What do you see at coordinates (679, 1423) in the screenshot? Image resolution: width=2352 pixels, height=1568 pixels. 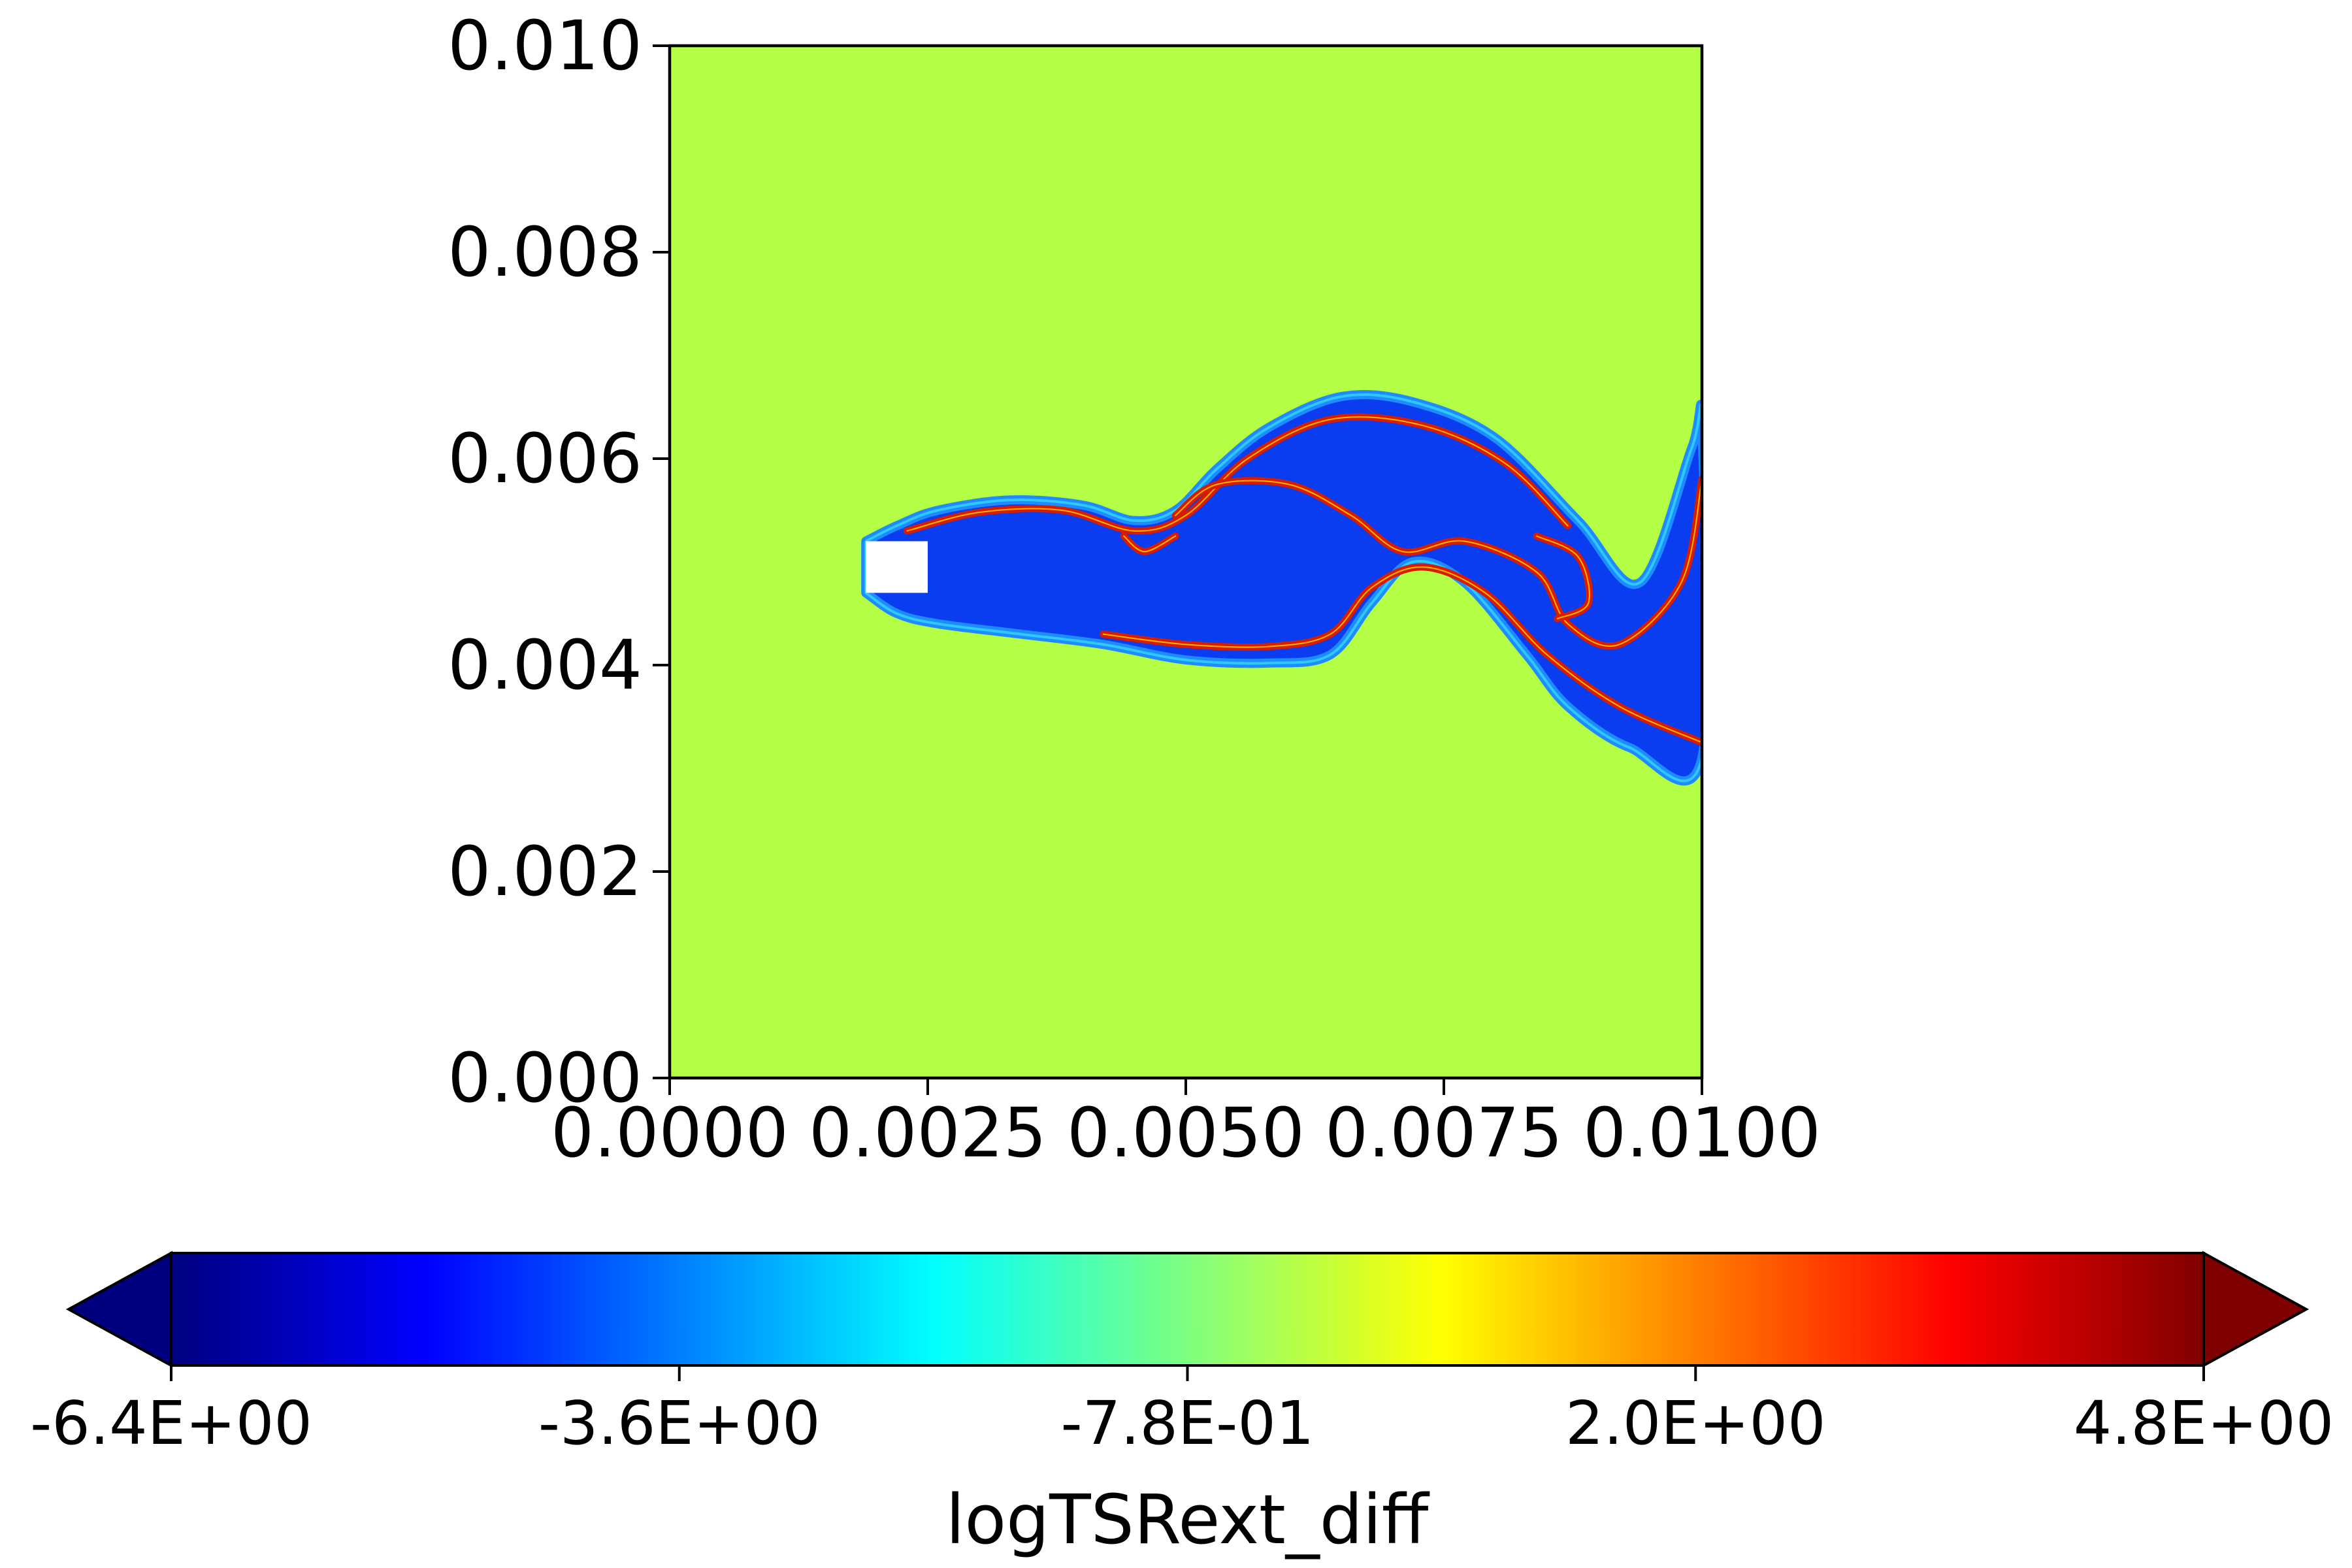 I see `colorbar-tick-label: -3.6E+00` at bounding box center [679, 1423].